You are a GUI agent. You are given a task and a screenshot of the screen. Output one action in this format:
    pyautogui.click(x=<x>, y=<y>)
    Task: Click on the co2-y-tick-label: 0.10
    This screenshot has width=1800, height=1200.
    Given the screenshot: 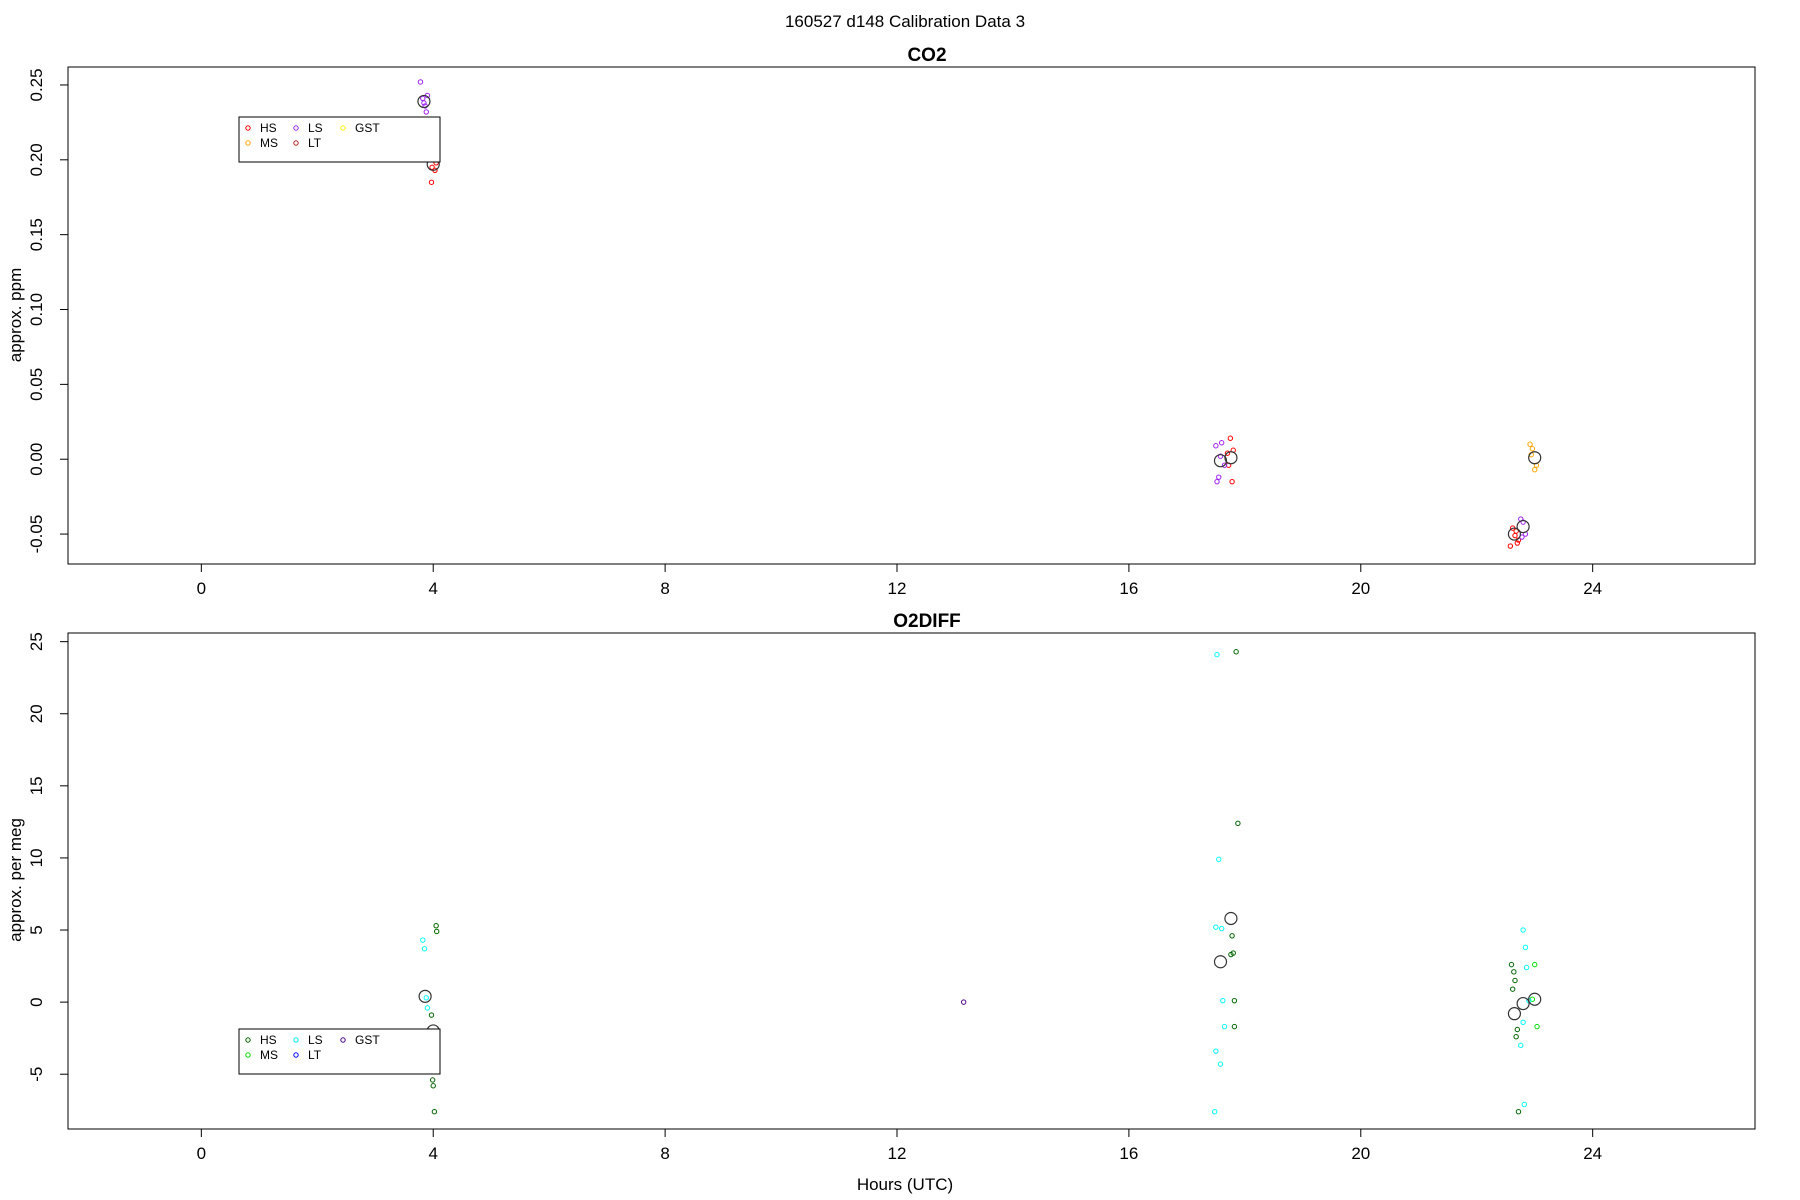 What is the action you would take?
    pyautogui.click(x=36, y=309)
    